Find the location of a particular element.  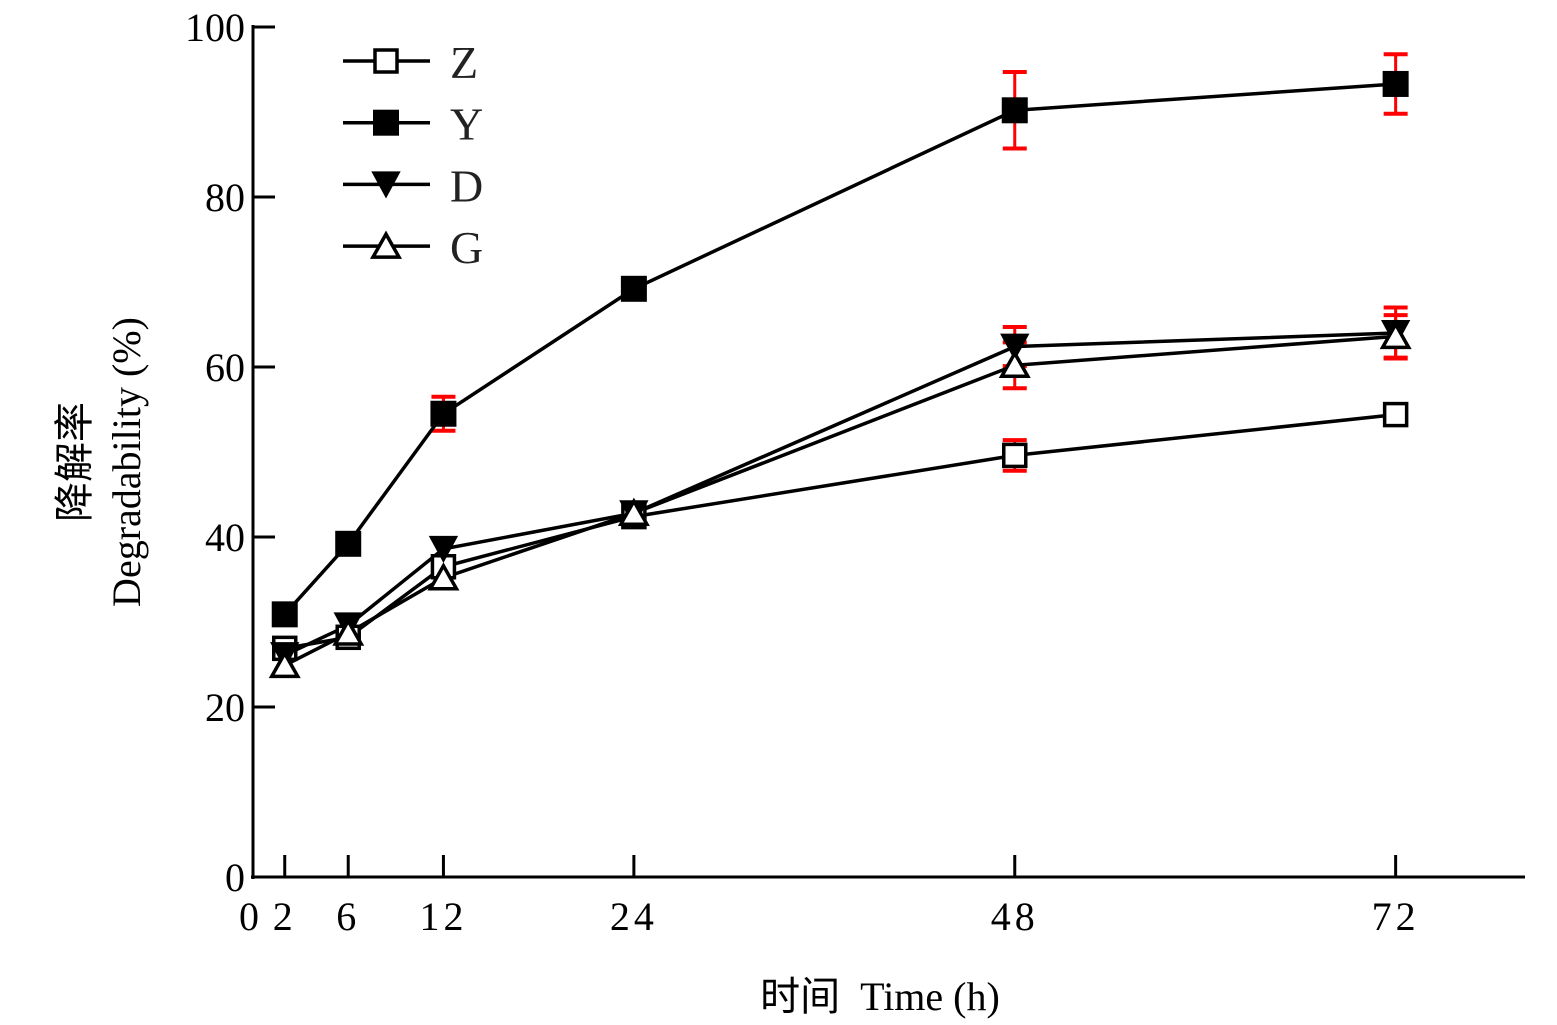

legend-item-z: Z is located at coordinates (410, 62).